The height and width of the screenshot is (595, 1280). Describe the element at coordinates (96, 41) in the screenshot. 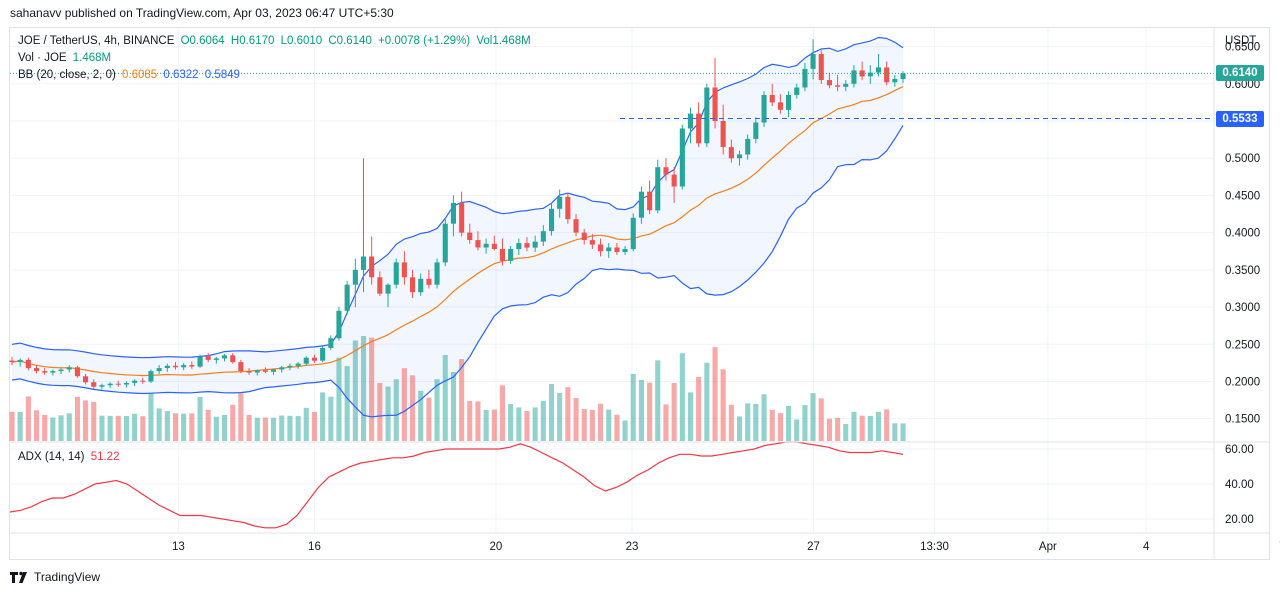

I see `legend-symbol: JOE / TetherUS, 4h, BINANCE` at that location.